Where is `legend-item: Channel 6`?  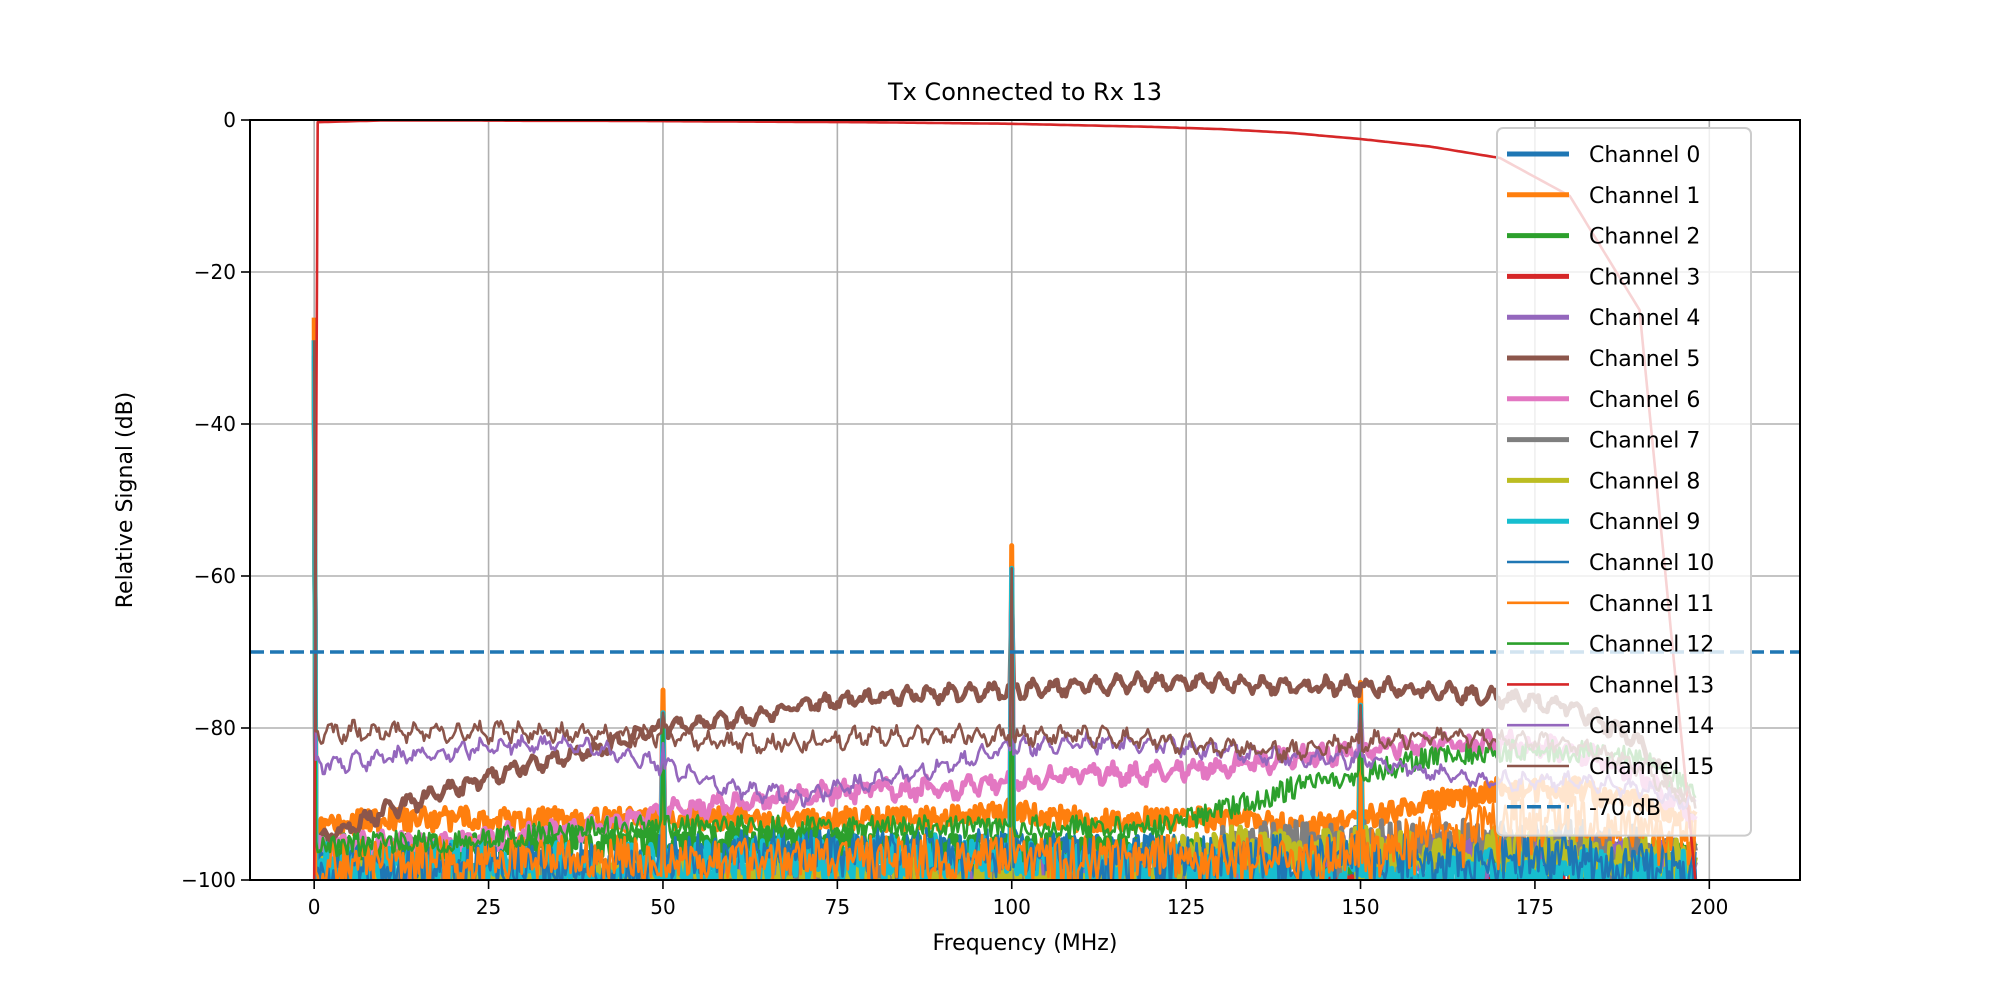
legend-item: Channel 6 is located at coordinates (1603, 400).